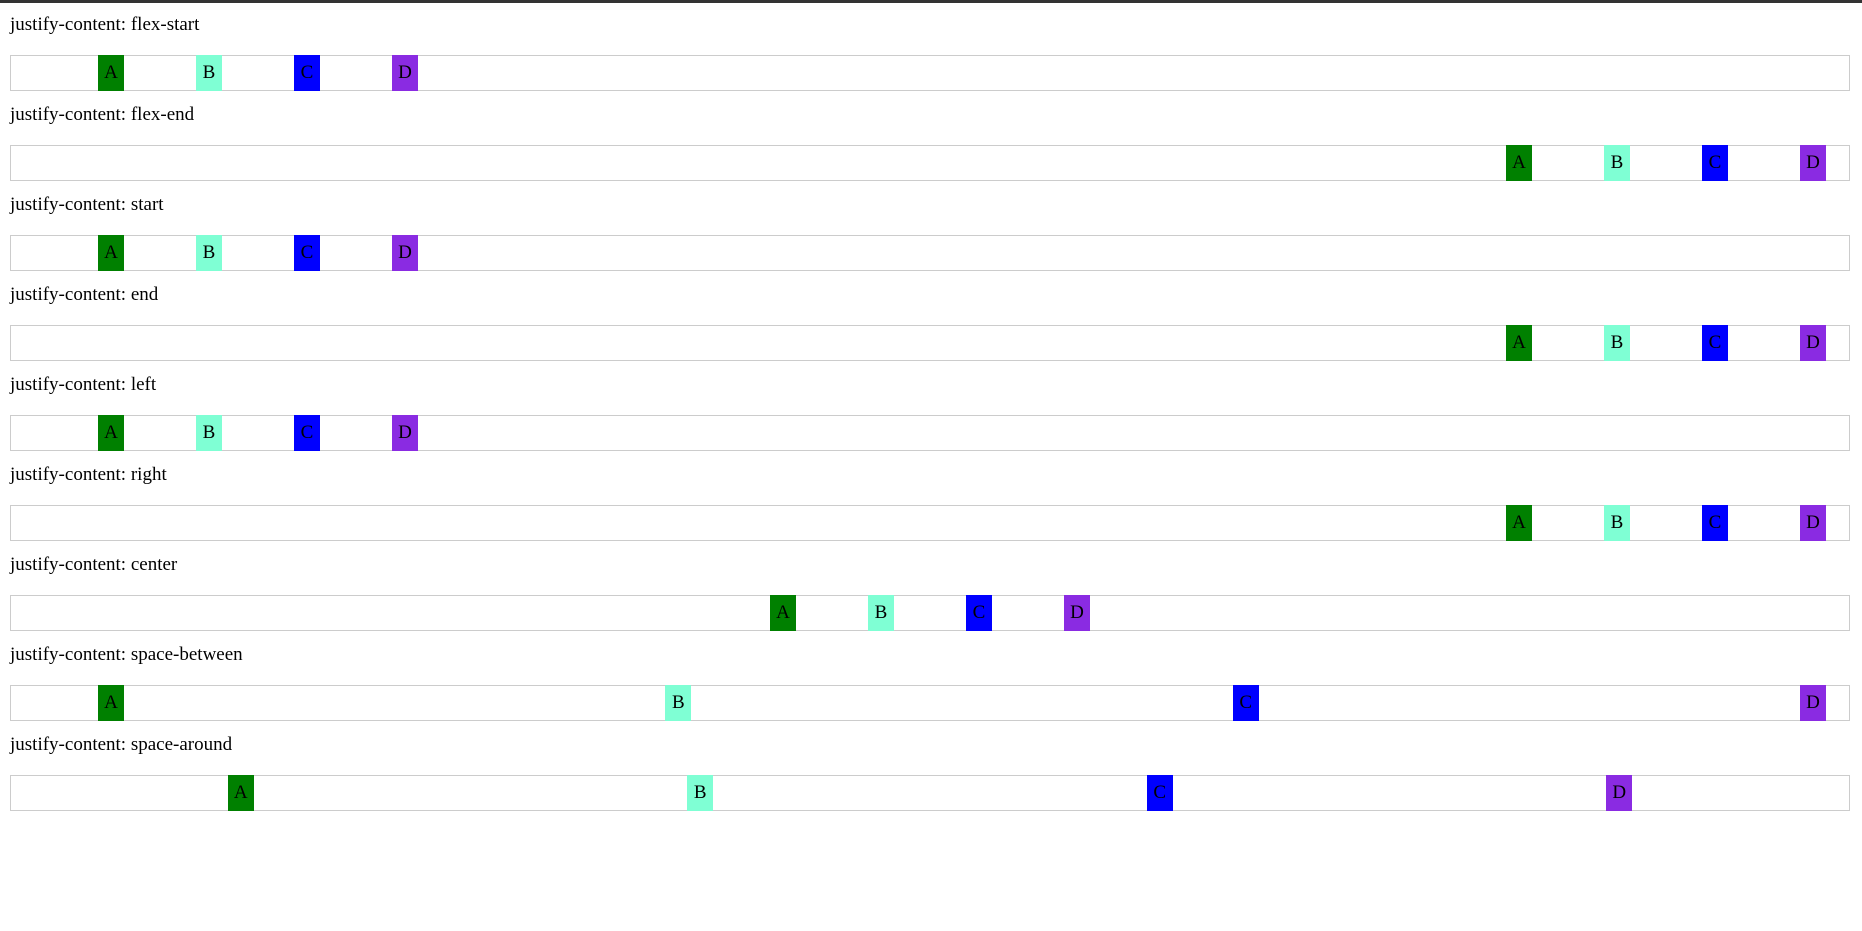  Describe the element at coordinates (88, 474) in the screenshot. I see `section-label: justify-content: right` at that location.